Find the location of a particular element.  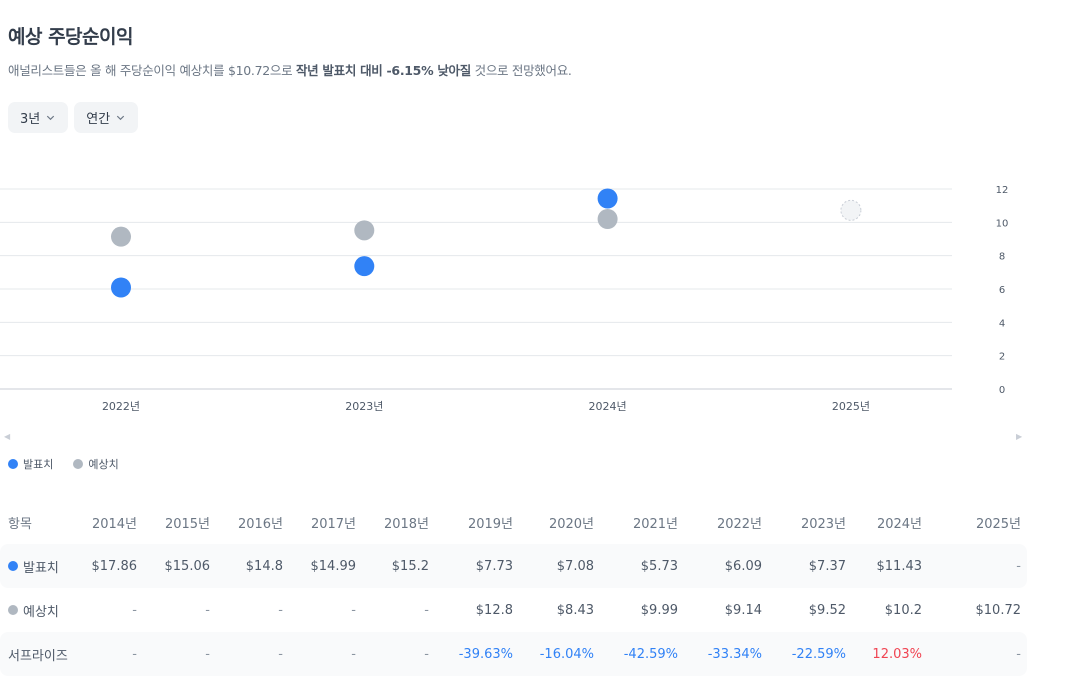

table-header-year: 2023년 is located at coordinates (823, 524).